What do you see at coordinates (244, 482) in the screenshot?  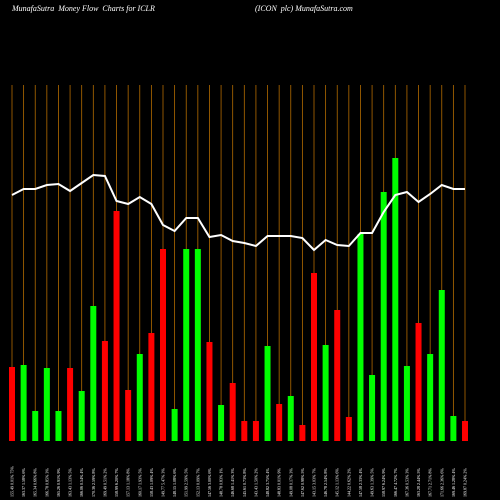 I see `x-tick-label: 145.61 0.73% 8%` at bounding box center [244, 482].